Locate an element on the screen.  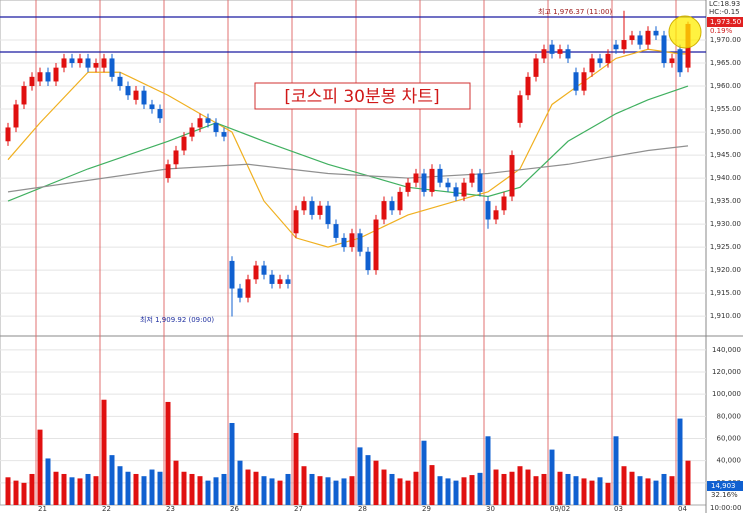
y-tick-label: 1,970.00 is located at coordinates (725, 40).